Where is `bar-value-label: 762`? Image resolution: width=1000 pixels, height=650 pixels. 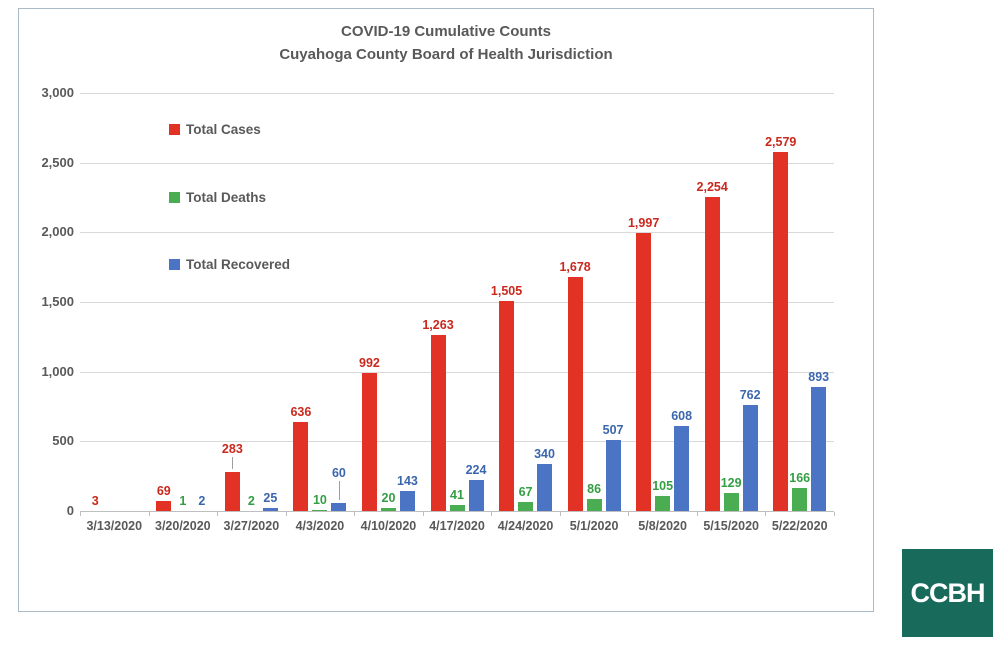 bar-value-label: 762 is located at coordinates (750, 394).